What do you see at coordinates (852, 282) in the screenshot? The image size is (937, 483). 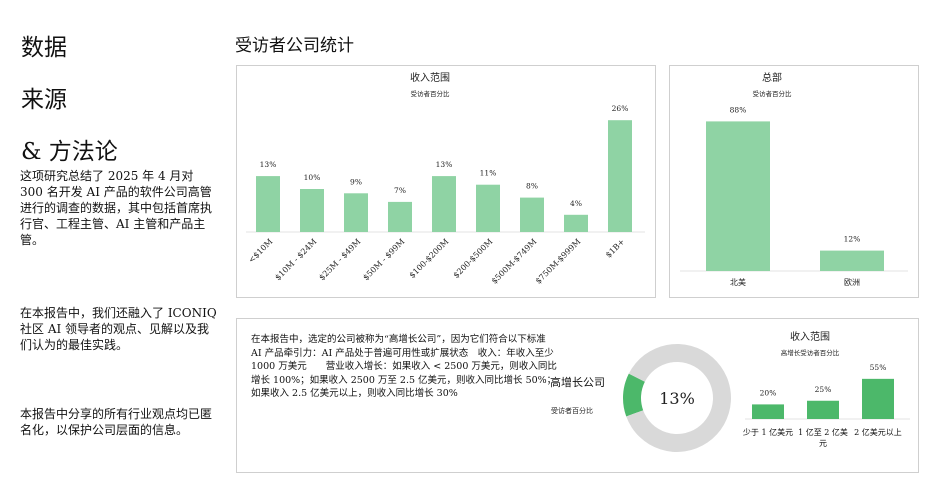 I see `x-tick-label: 欧洲` at bounding box center [852, 282].